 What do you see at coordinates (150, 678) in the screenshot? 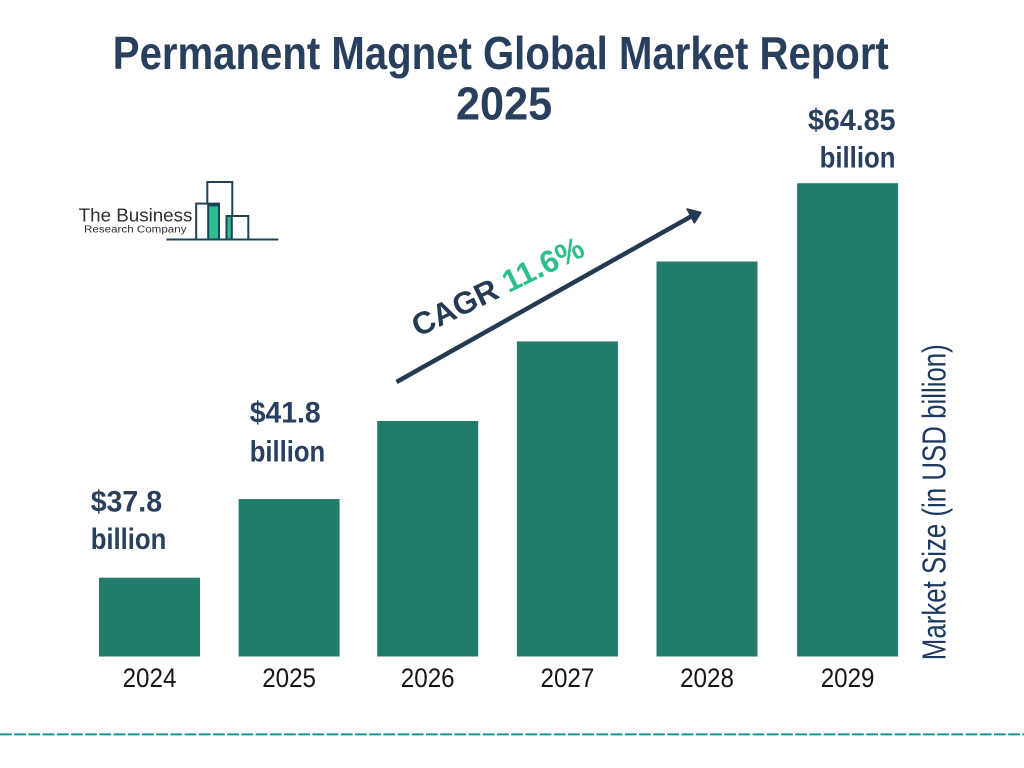
I see `svg-text: 2024` at bounding box center [150, 678].